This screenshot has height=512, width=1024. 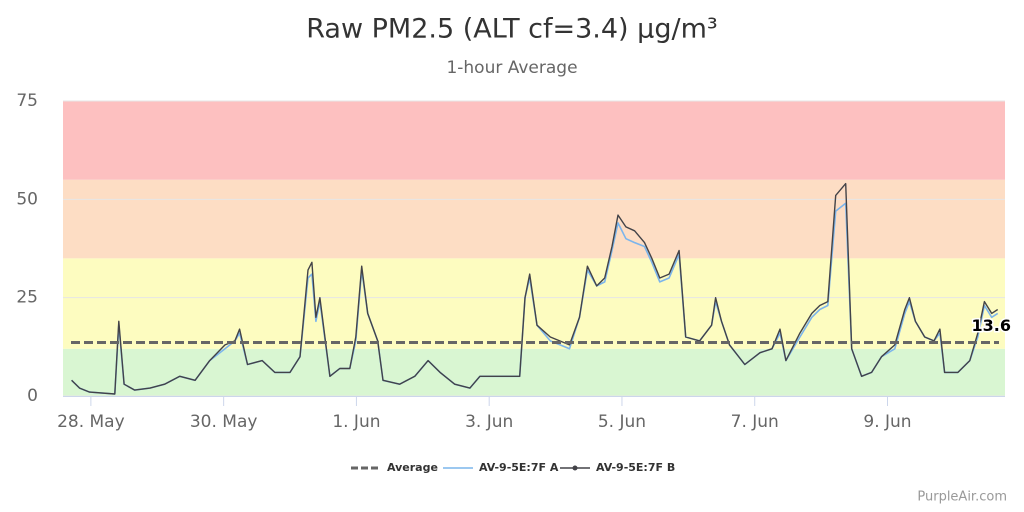 I want to click on y-tick-label: 75, so click(x=27, y=101).